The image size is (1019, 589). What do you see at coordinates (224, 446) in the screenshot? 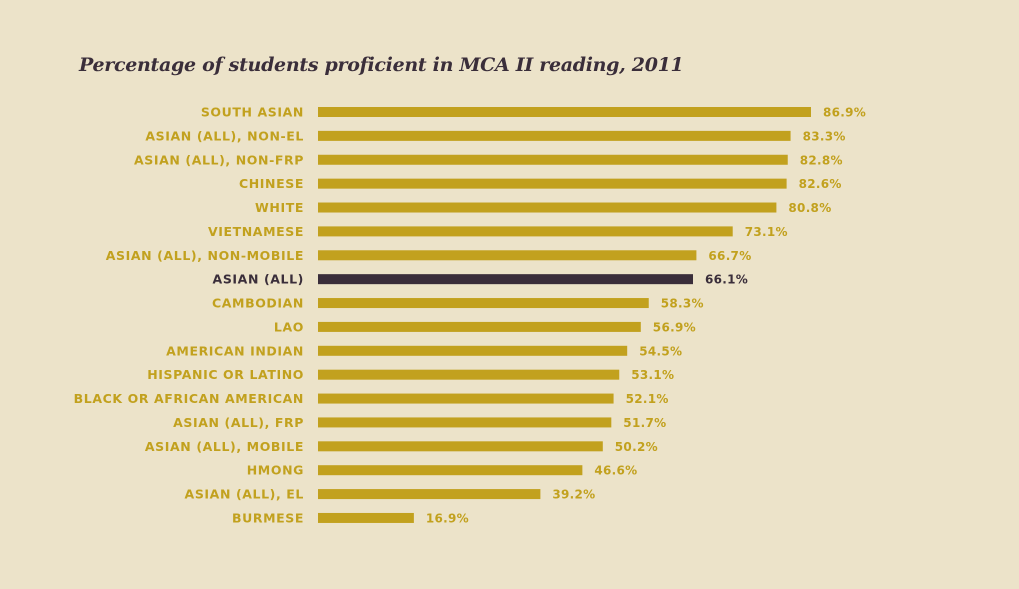
I see `category-label: ASIAN (ALL), MOBILE` at bounding box center [224, 446].